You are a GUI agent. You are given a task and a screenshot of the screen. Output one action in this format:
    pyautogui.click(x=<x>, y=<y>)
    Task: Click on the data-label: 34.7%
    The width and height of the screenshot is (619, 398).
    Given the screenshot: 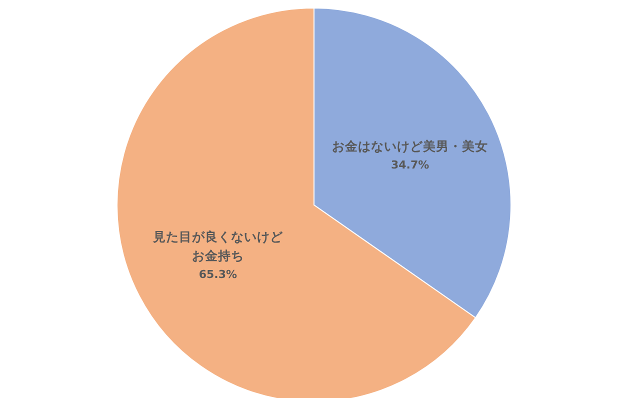 What is the action you would take?
    pyautogui.click(x=410, y=164)
    